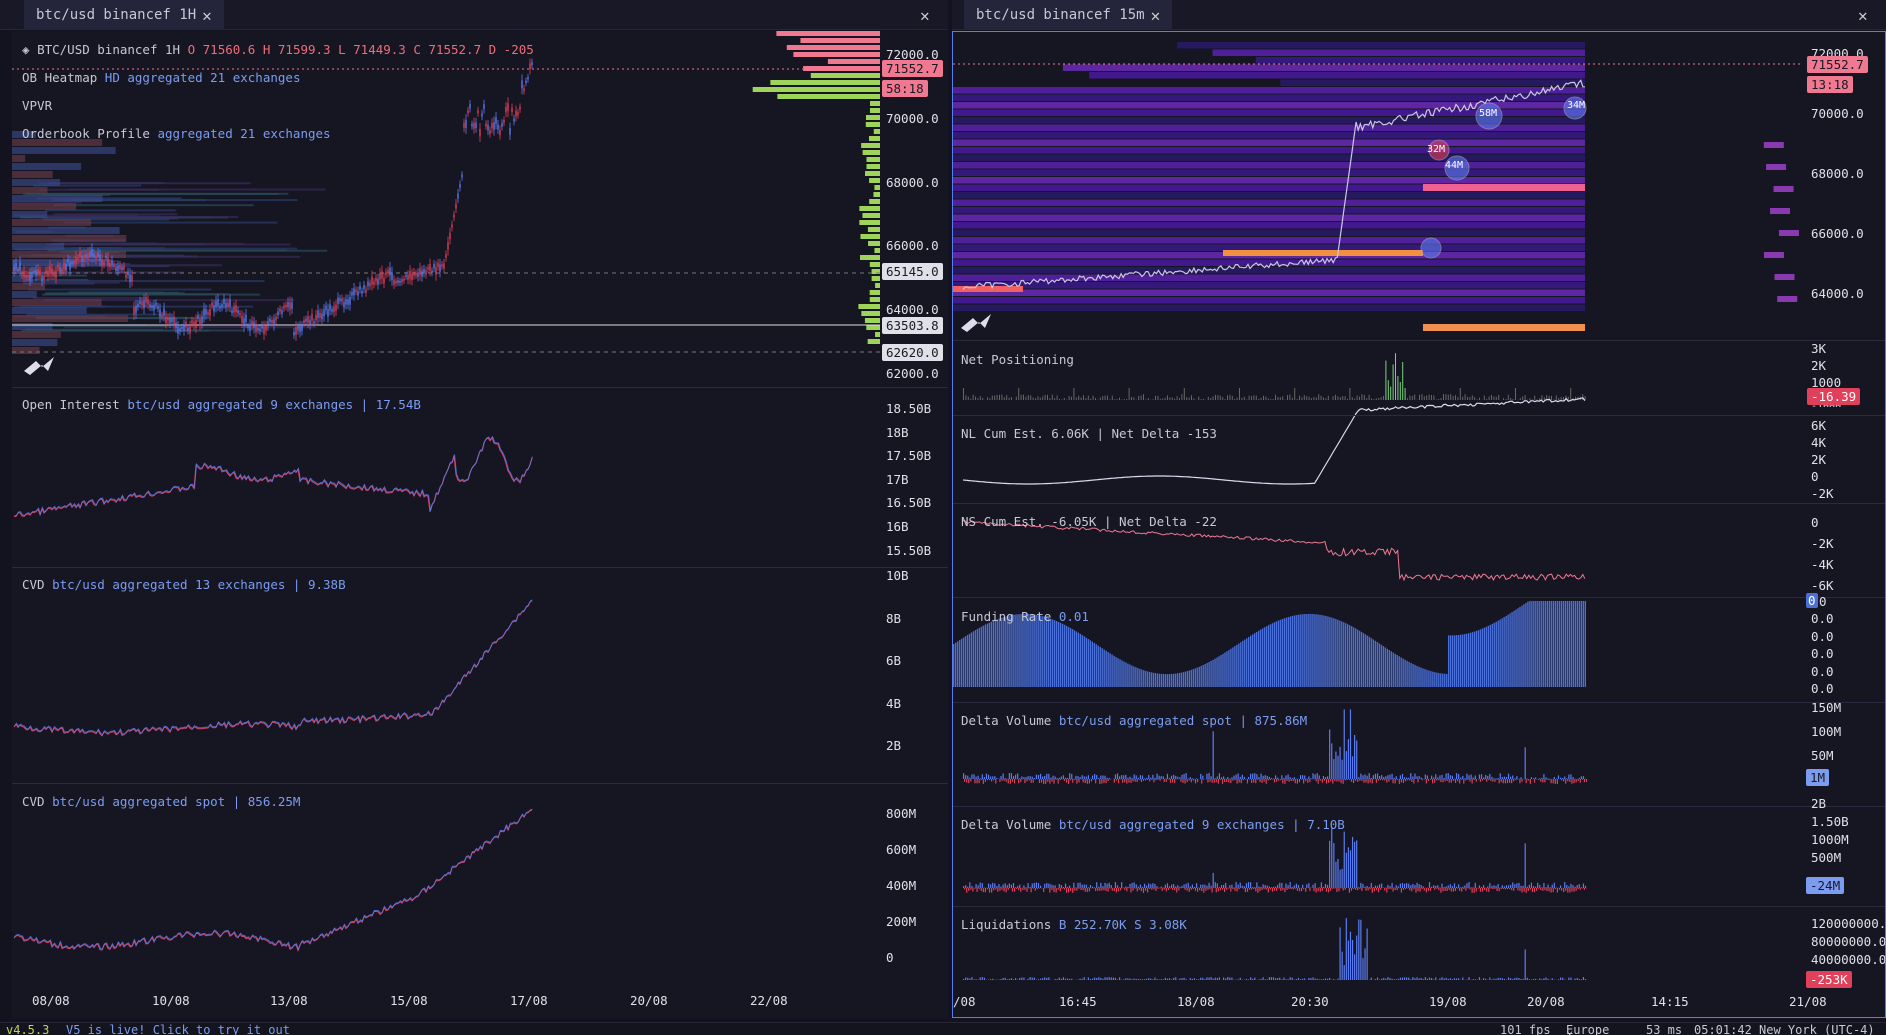 The width and height of the screenshot is (1886, 1035). What do you see at coordinates (289, 1000) in the screenshot?
I see `time-tick: 13/08` at bounding box center [289, 1000].